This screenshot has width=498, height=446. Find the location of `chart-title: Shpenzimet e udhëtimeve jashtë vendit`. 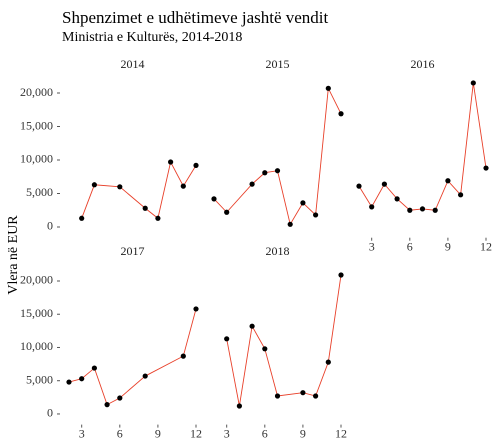

chart-title: Shpenzimet e udhëtimeve jashtë vendit is located at coordinates (195, 17).